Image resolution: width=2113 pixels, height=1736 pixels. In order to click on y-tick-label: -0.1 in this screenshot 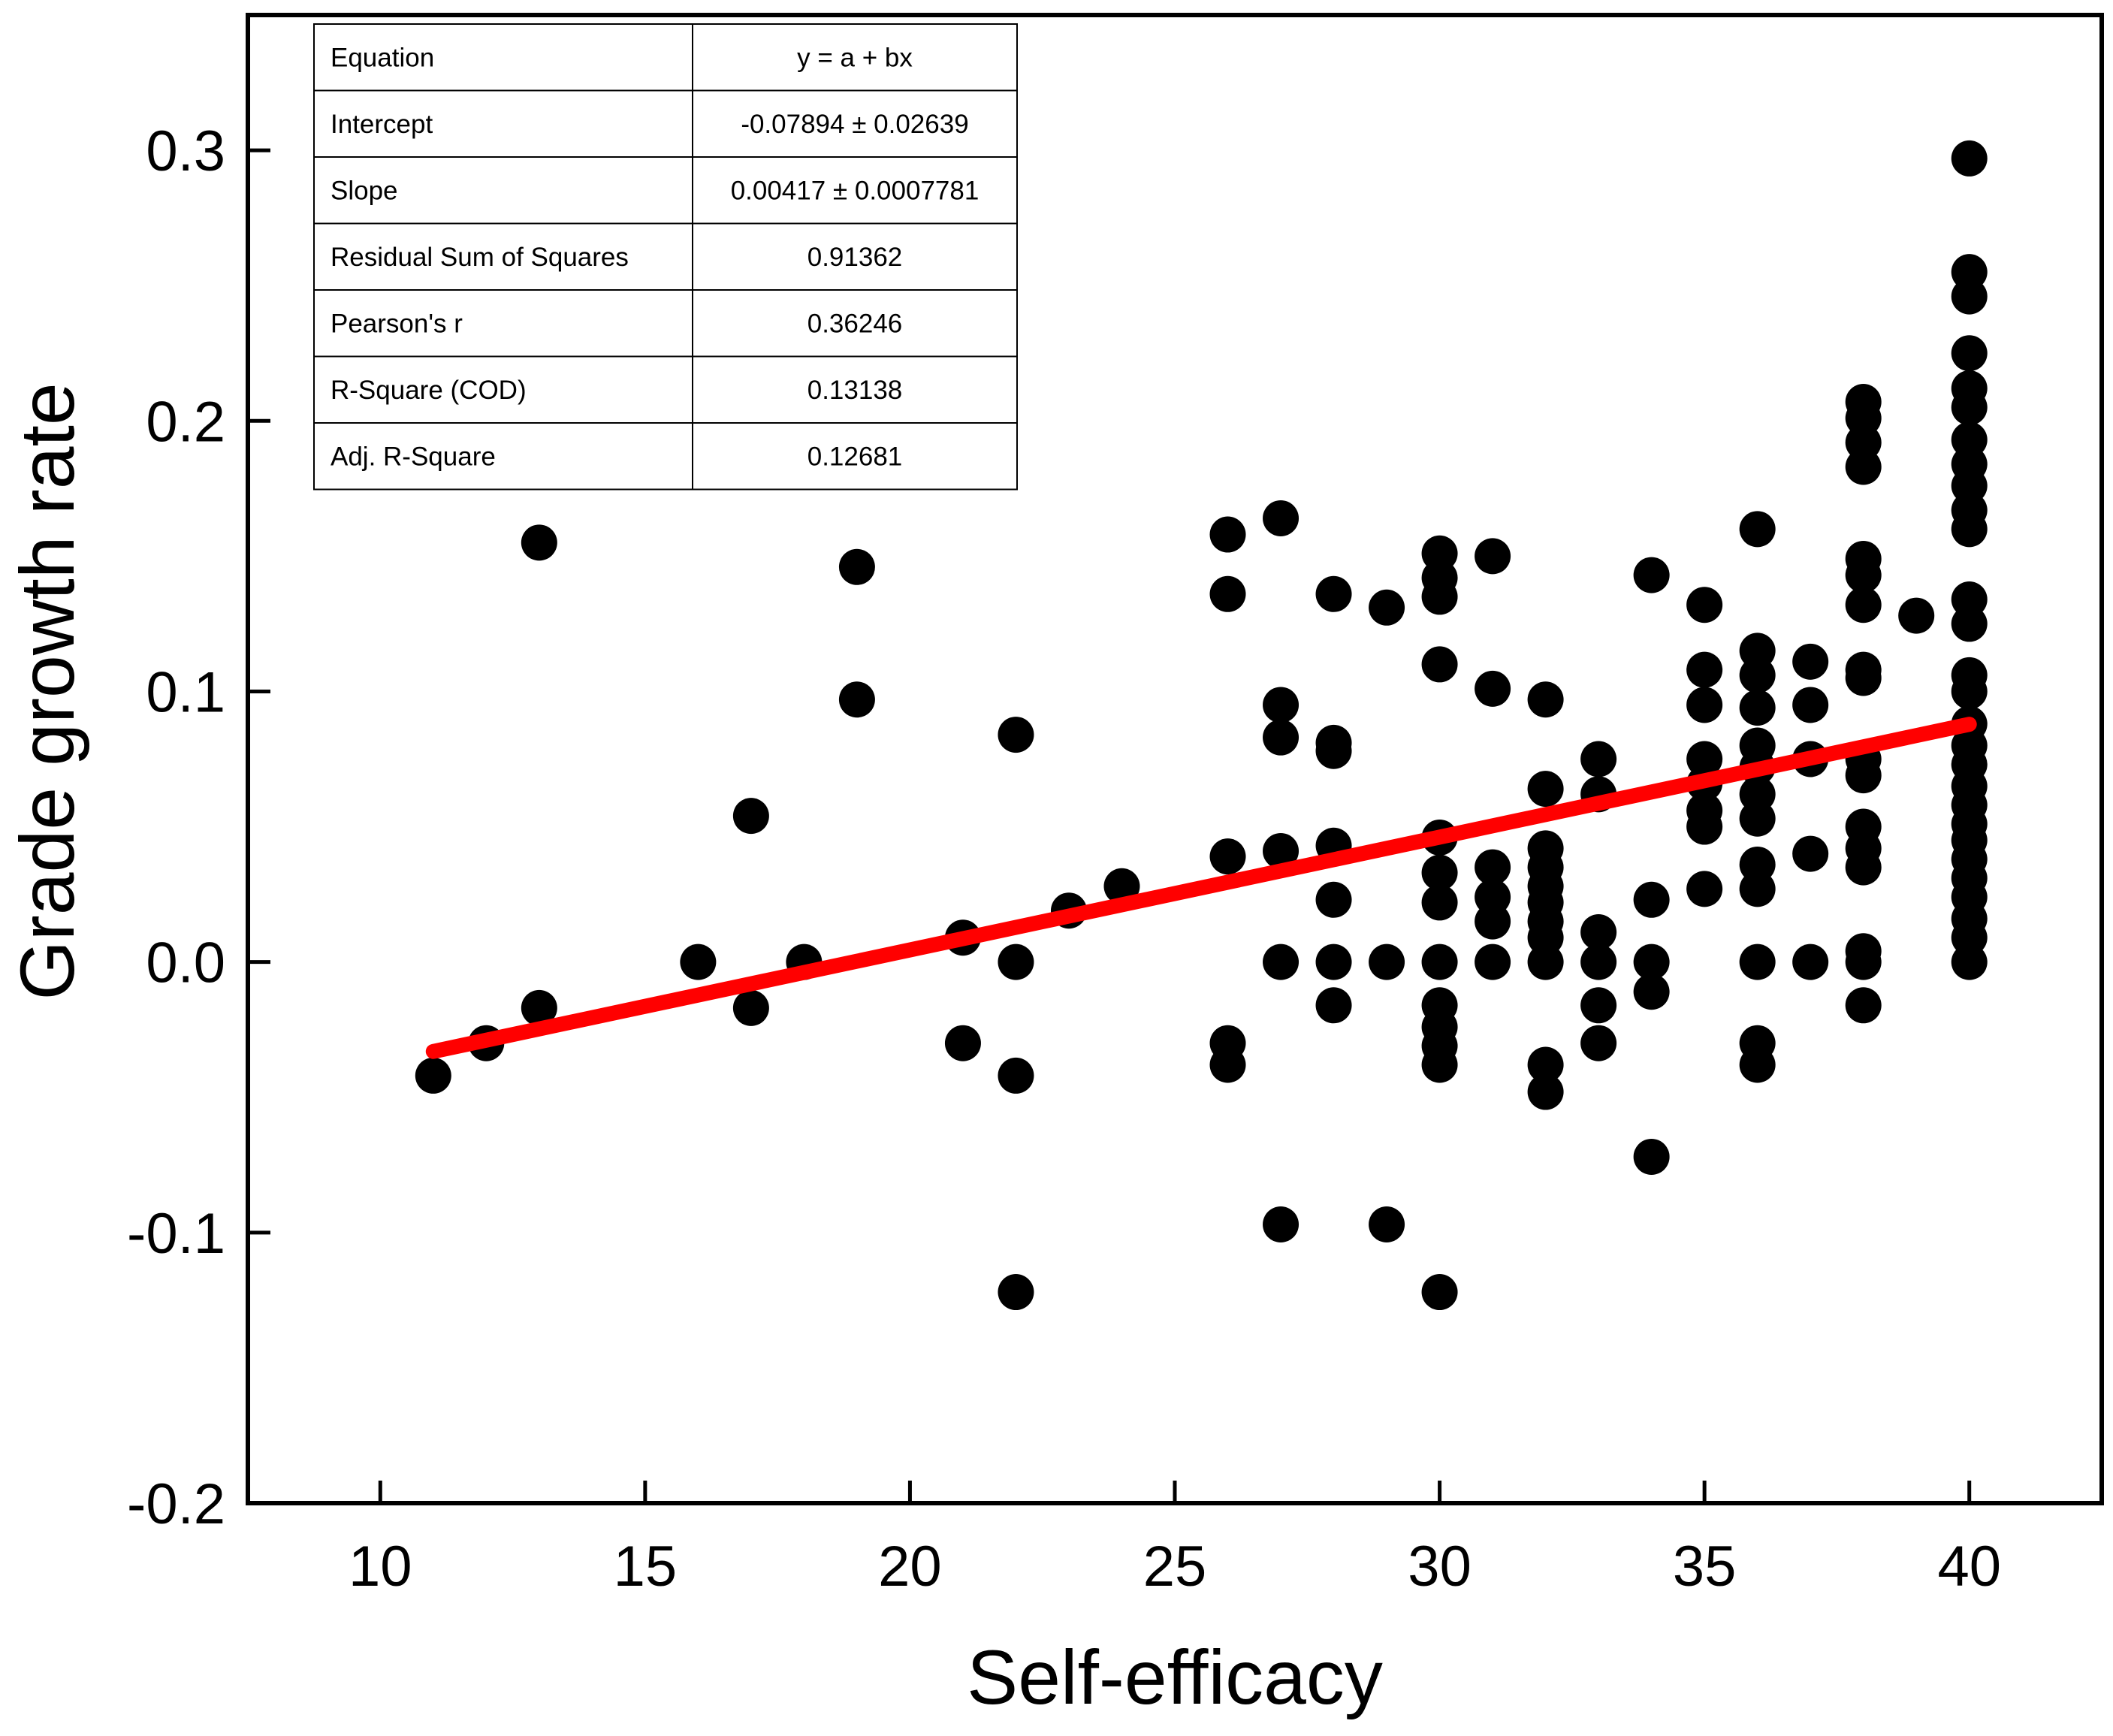, I will do `click(176, 1234)`.